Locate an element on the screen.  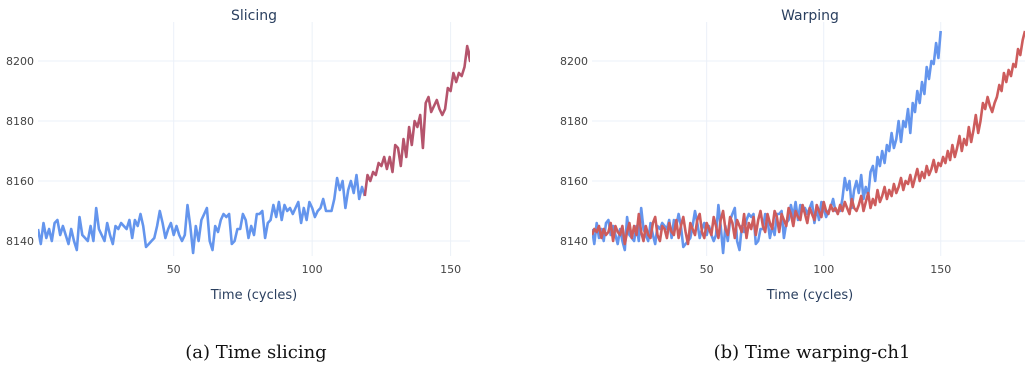
chart-title: Slicing is located at coordinates (254, 16).